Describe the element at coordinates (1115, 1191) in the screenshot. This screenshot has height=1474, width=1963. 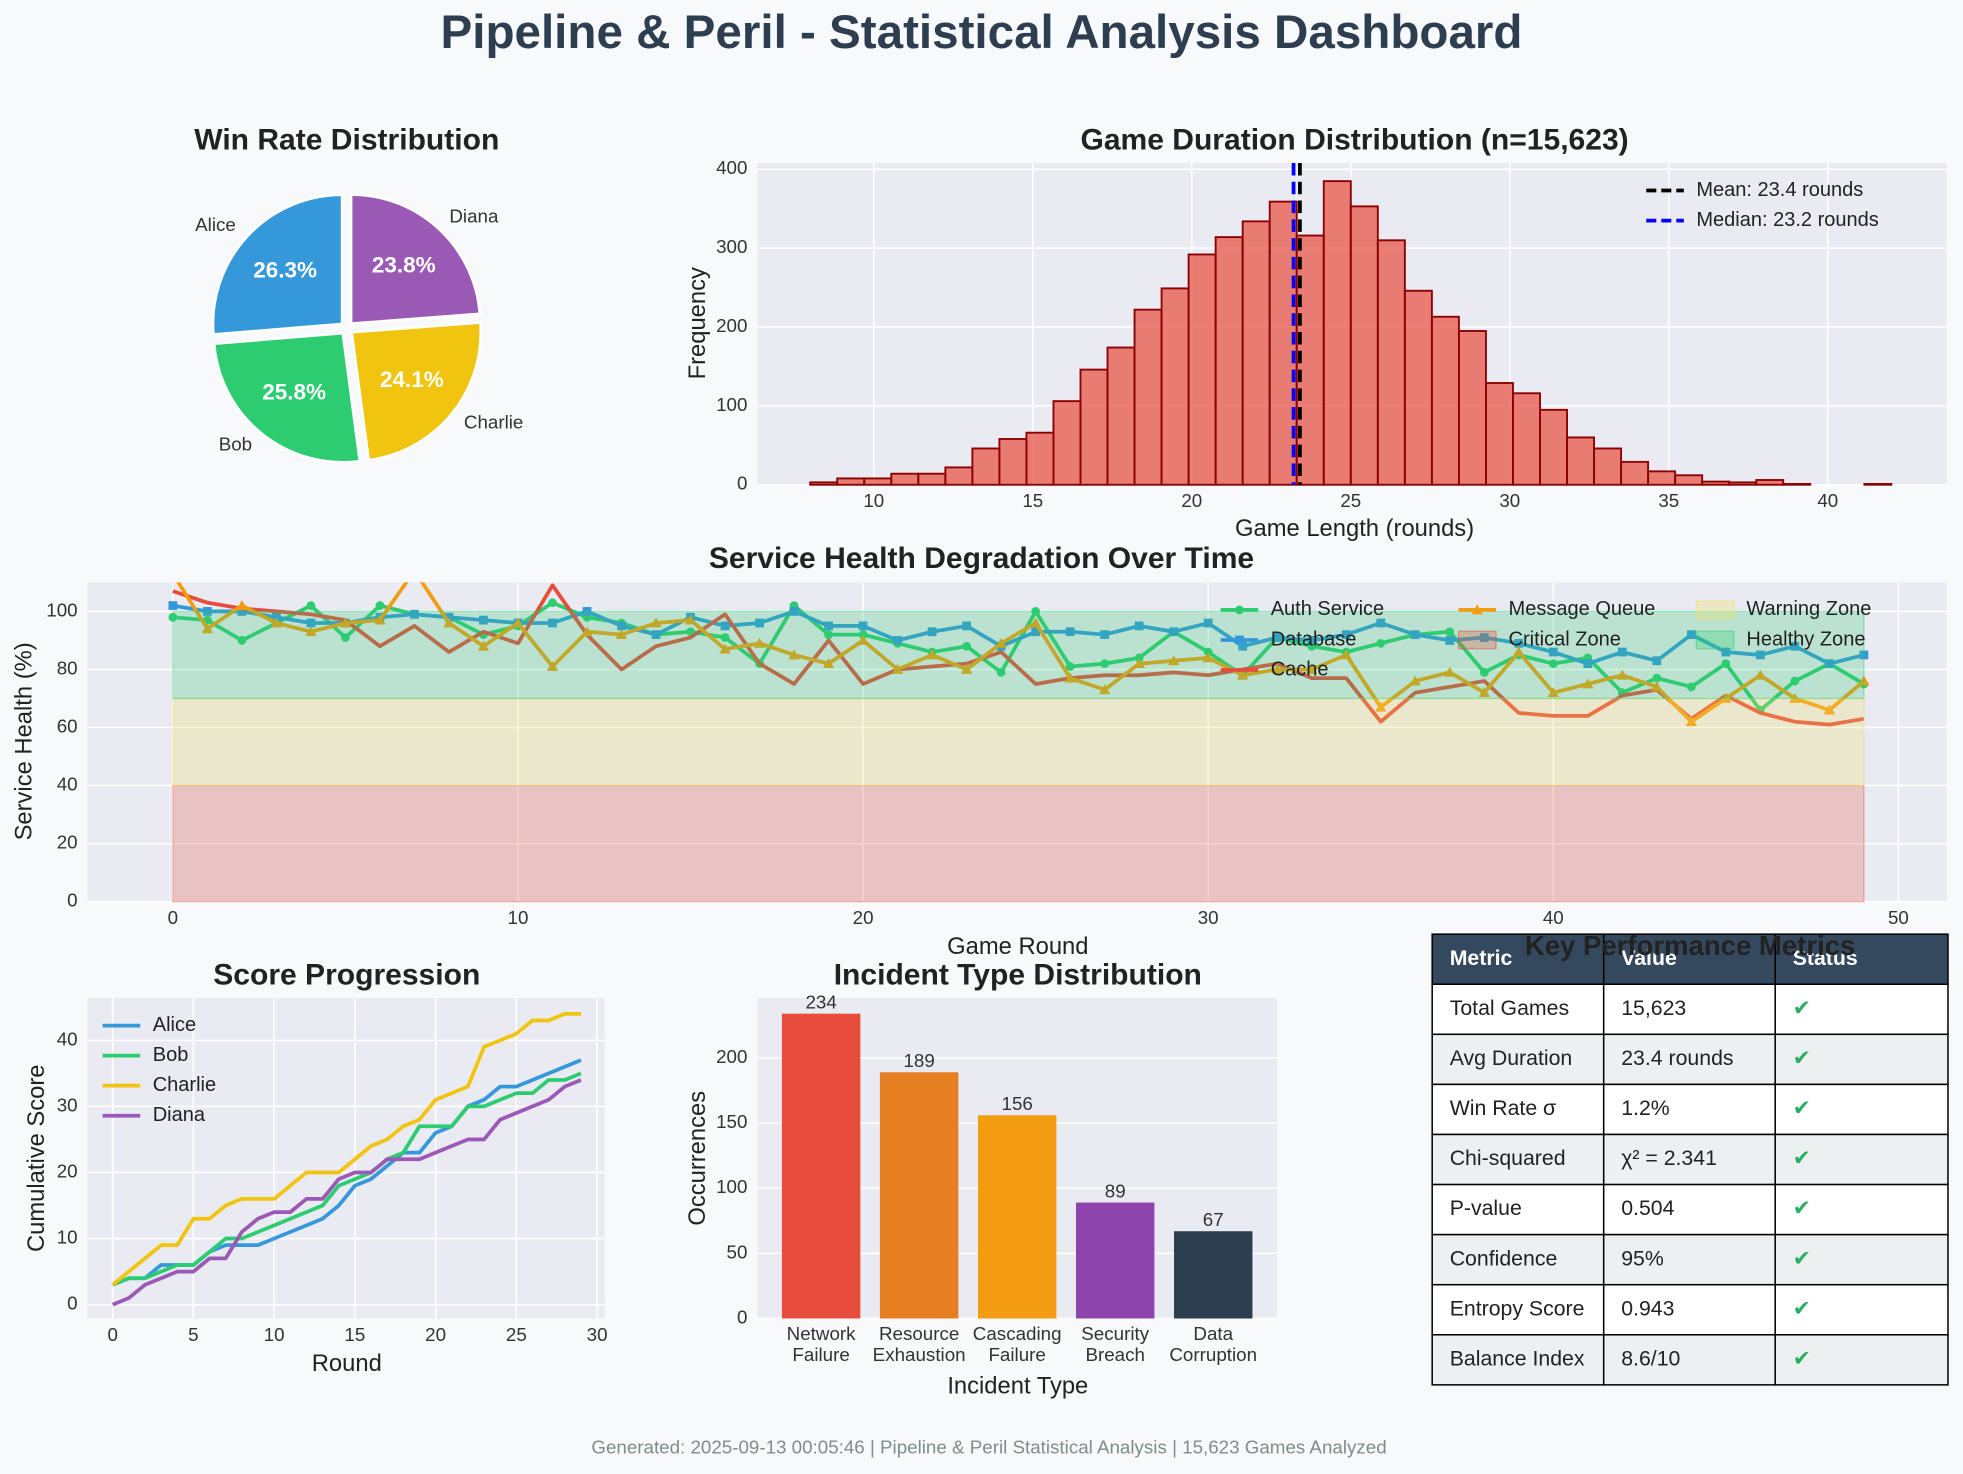
I see `bar-value-label: 89` at that location.